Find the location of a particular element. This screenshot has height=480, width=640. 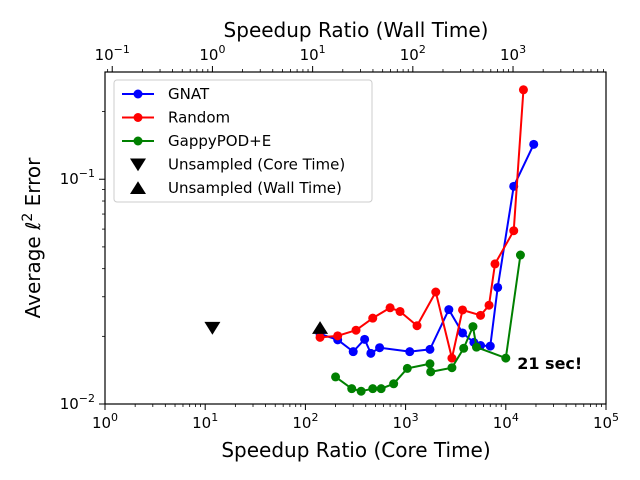

legend-entry: GappyPOD+E is located at coordinates (196, 141).